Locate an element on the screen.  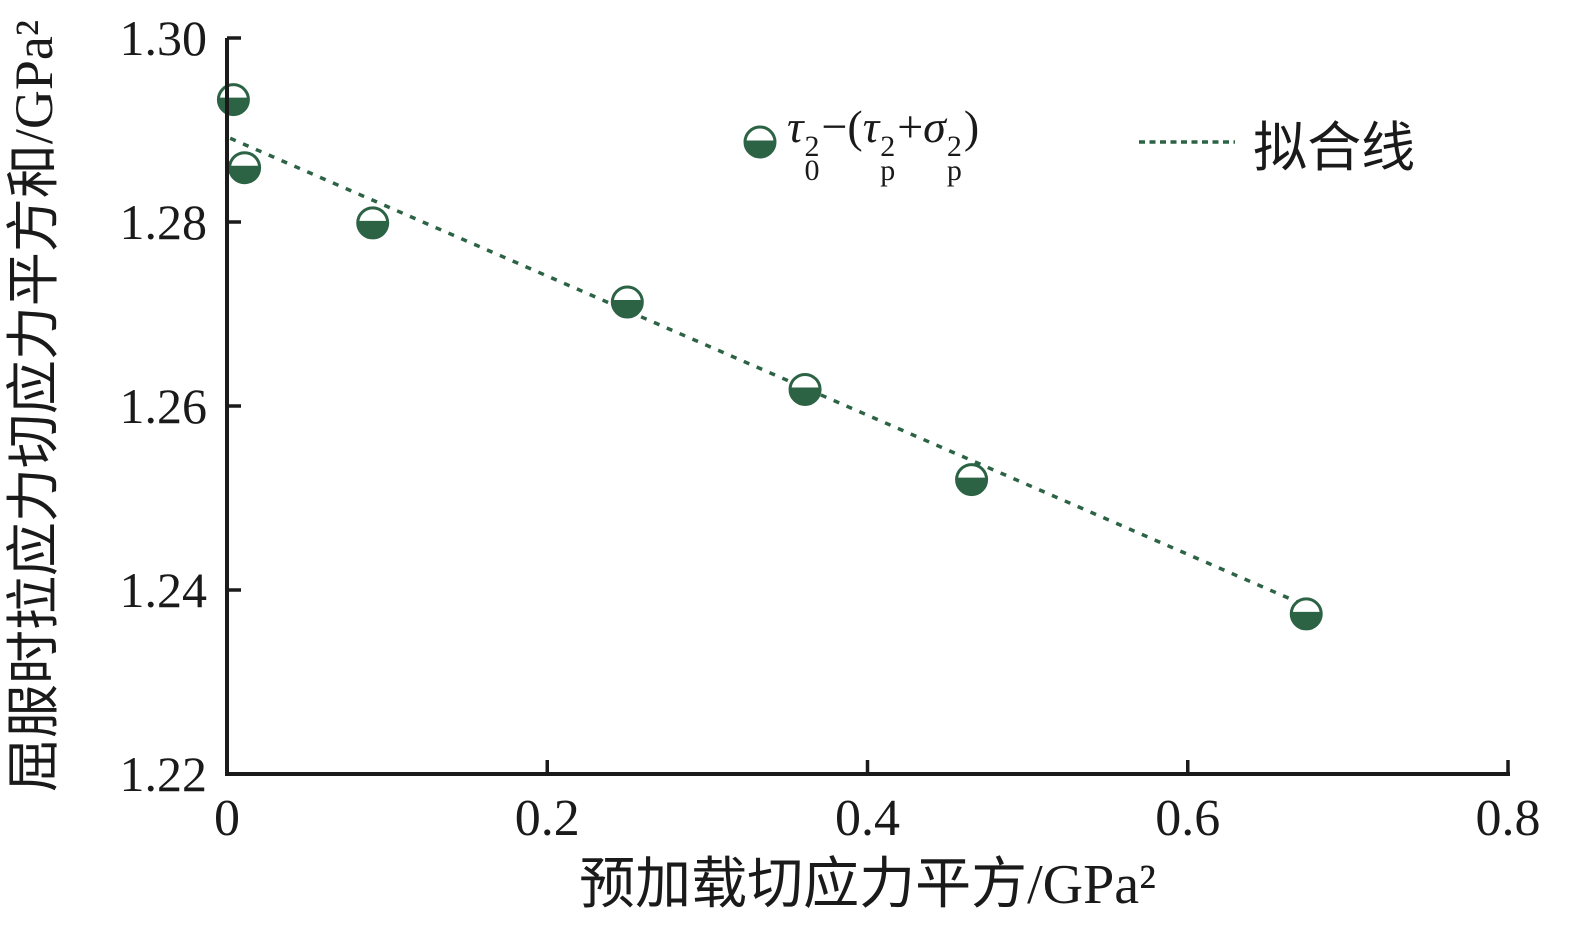
x-tick-label: 0.4 is located at coordinates (867, 818).